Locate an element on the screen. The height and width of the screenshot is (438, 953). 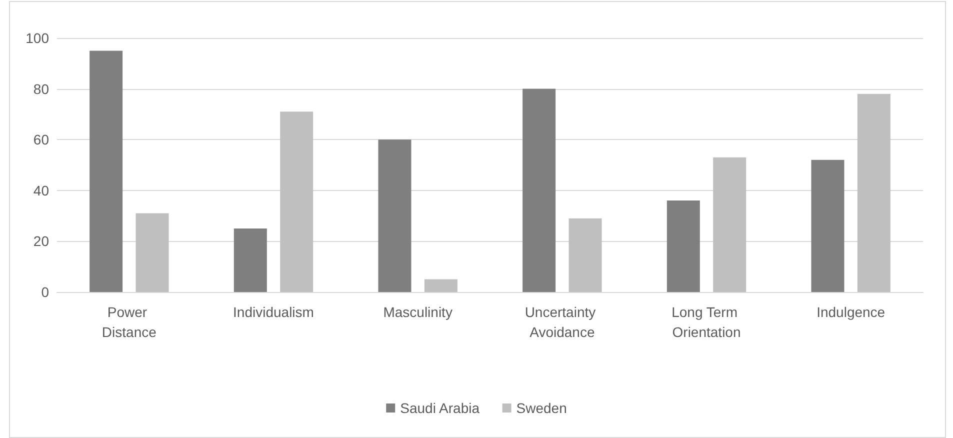
y-tick-label: 40 is located at coordinates (41, 190).